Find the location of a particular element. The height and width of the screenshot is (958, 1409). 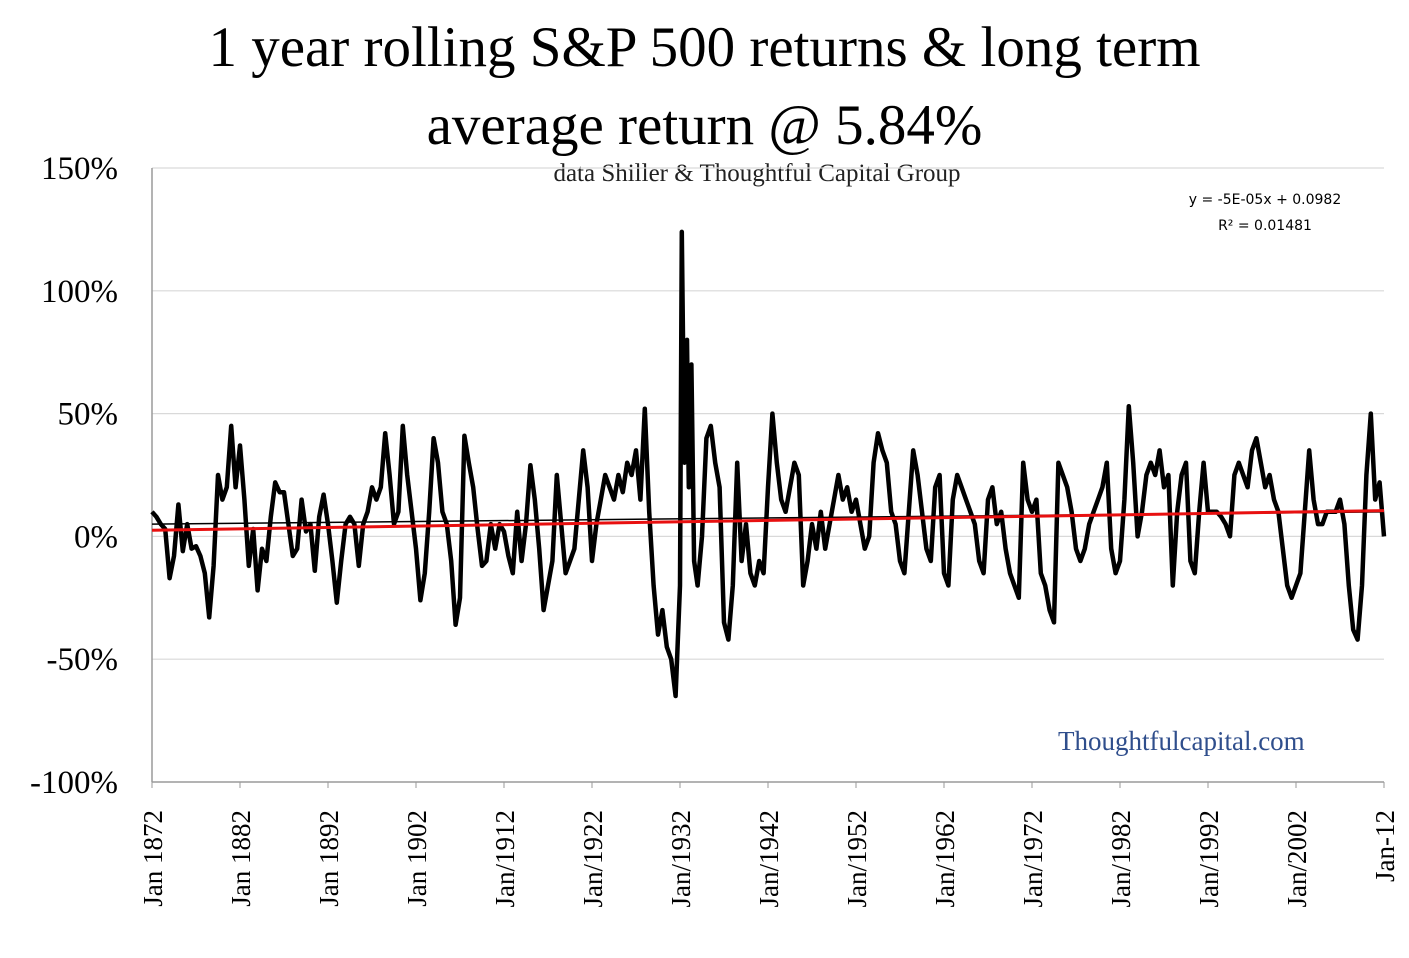

x-tick-label: Jan 1872 is located at coordinates (153, 858).